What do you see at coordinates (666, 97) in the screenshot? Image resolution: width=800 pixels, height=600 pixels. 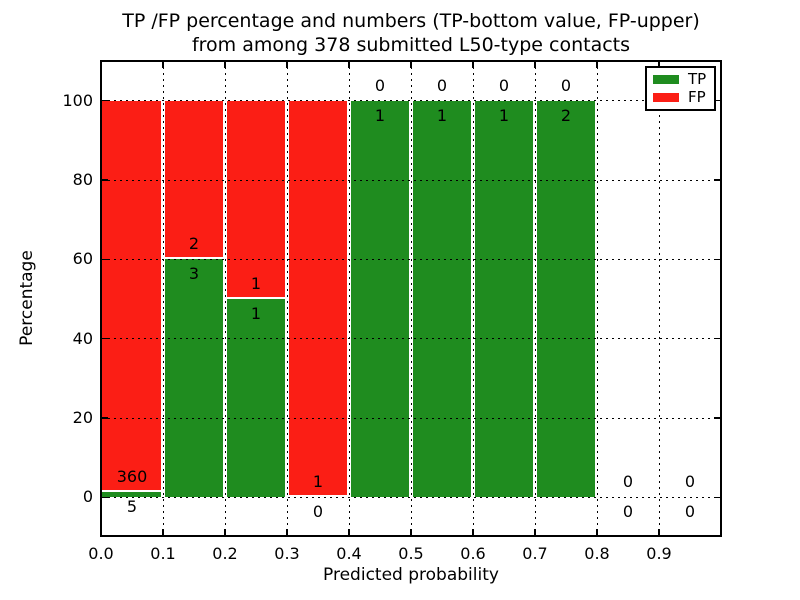 I see `fp-legend-swatch` at bounding box center [666, 97].